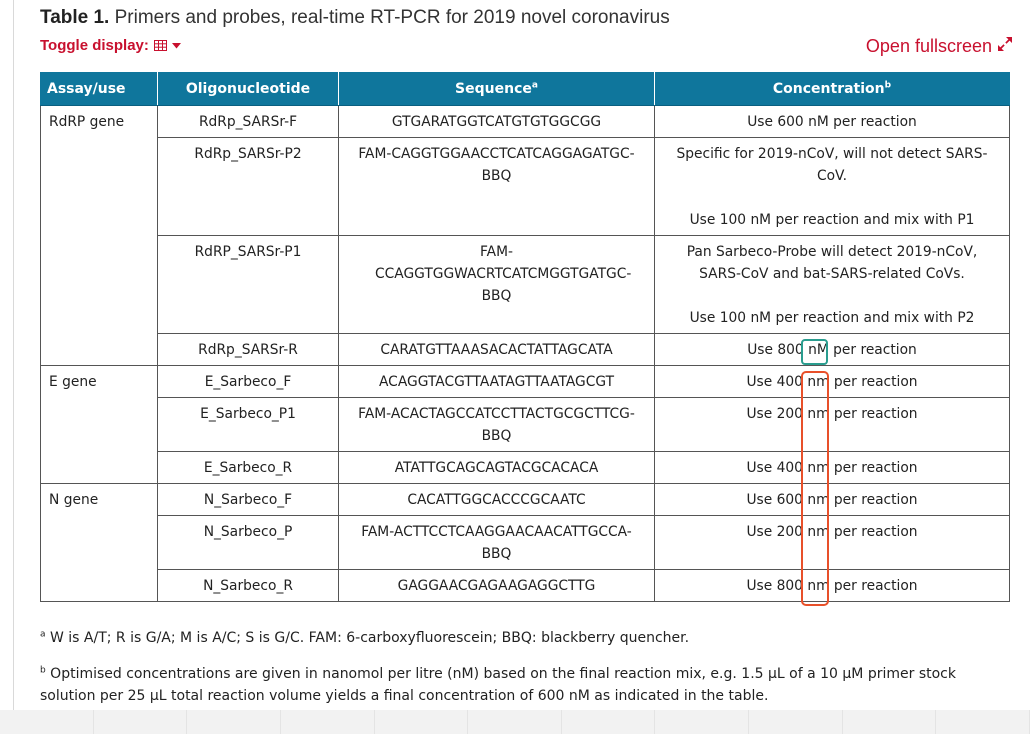  I want to click on toggle-display-label: Toggle display:, so click(94, 45).